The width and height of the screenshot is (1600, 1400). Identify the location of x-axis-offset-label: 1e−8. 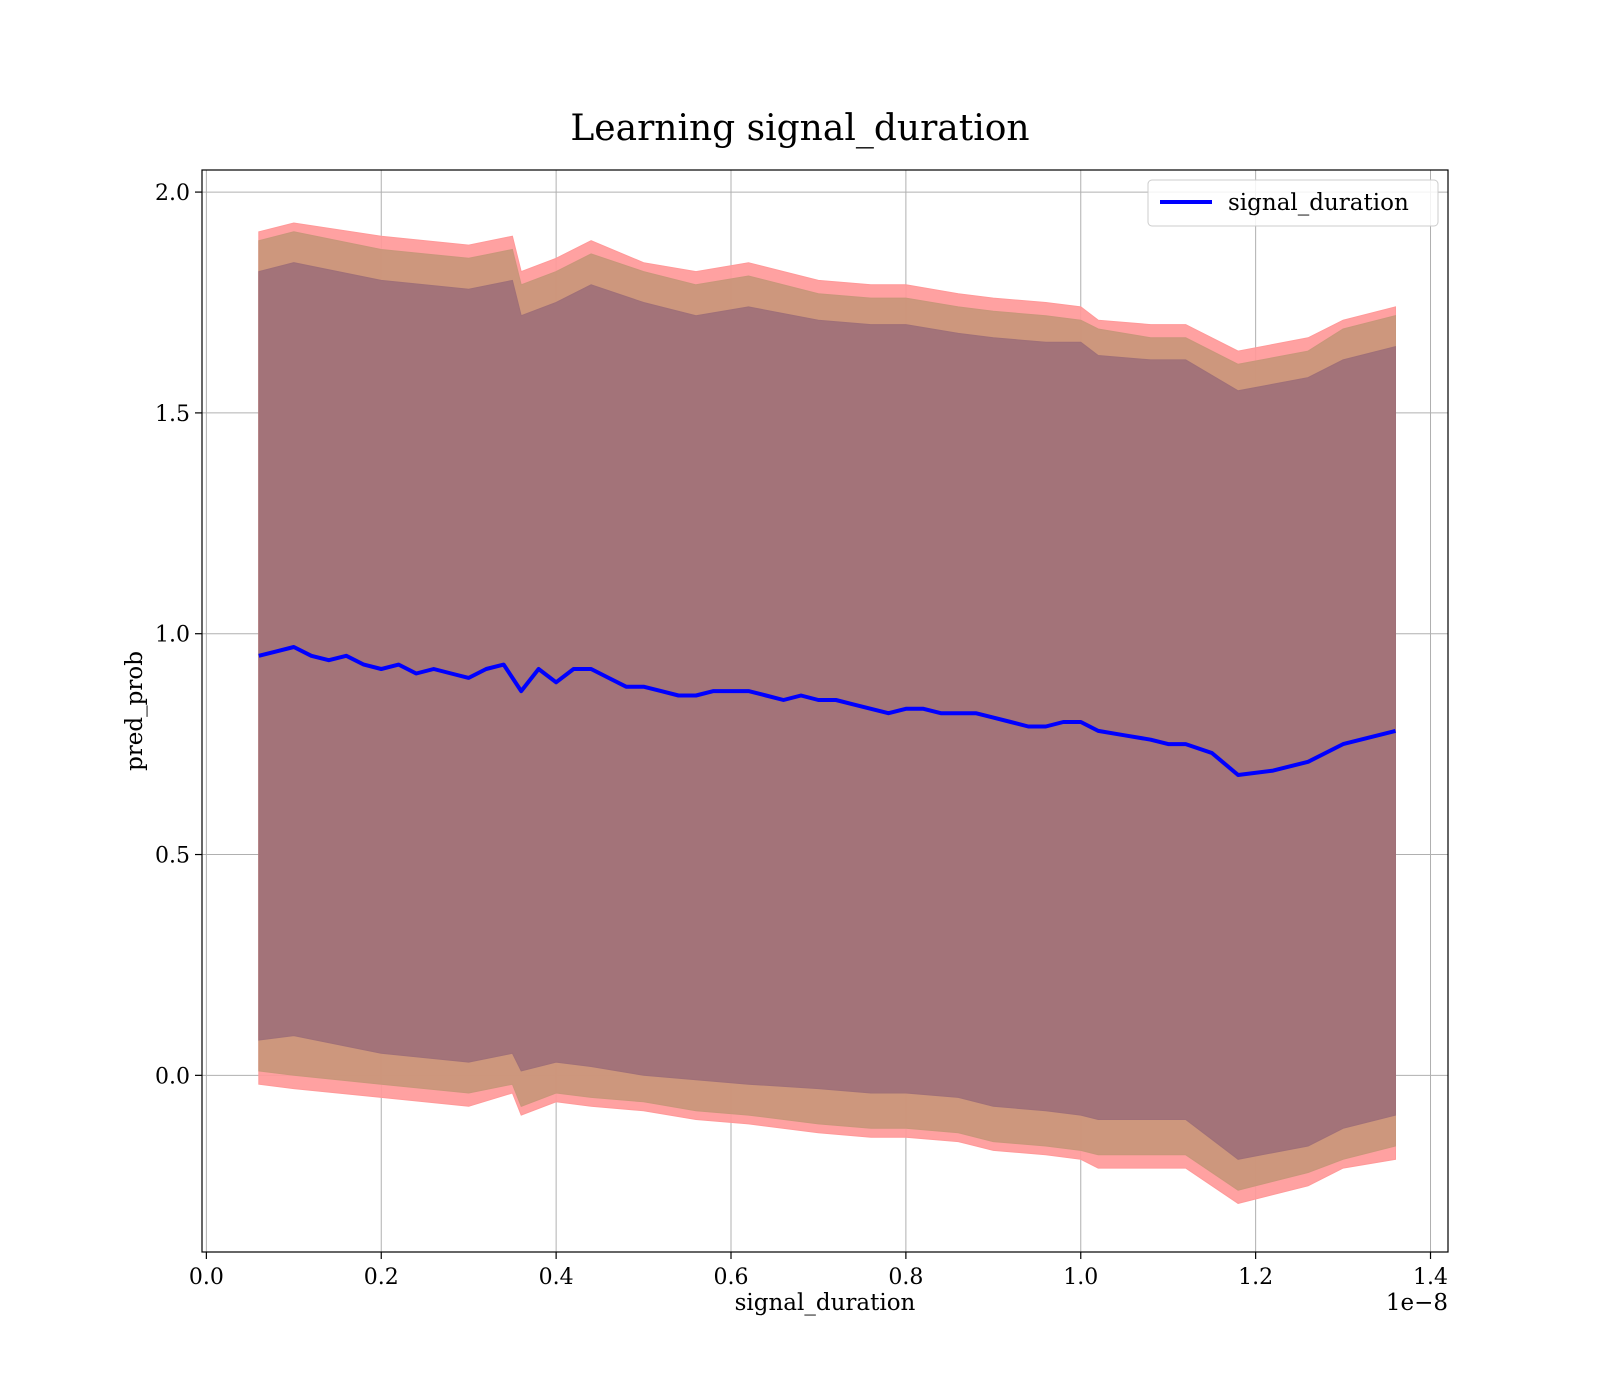
(1417, 1303).